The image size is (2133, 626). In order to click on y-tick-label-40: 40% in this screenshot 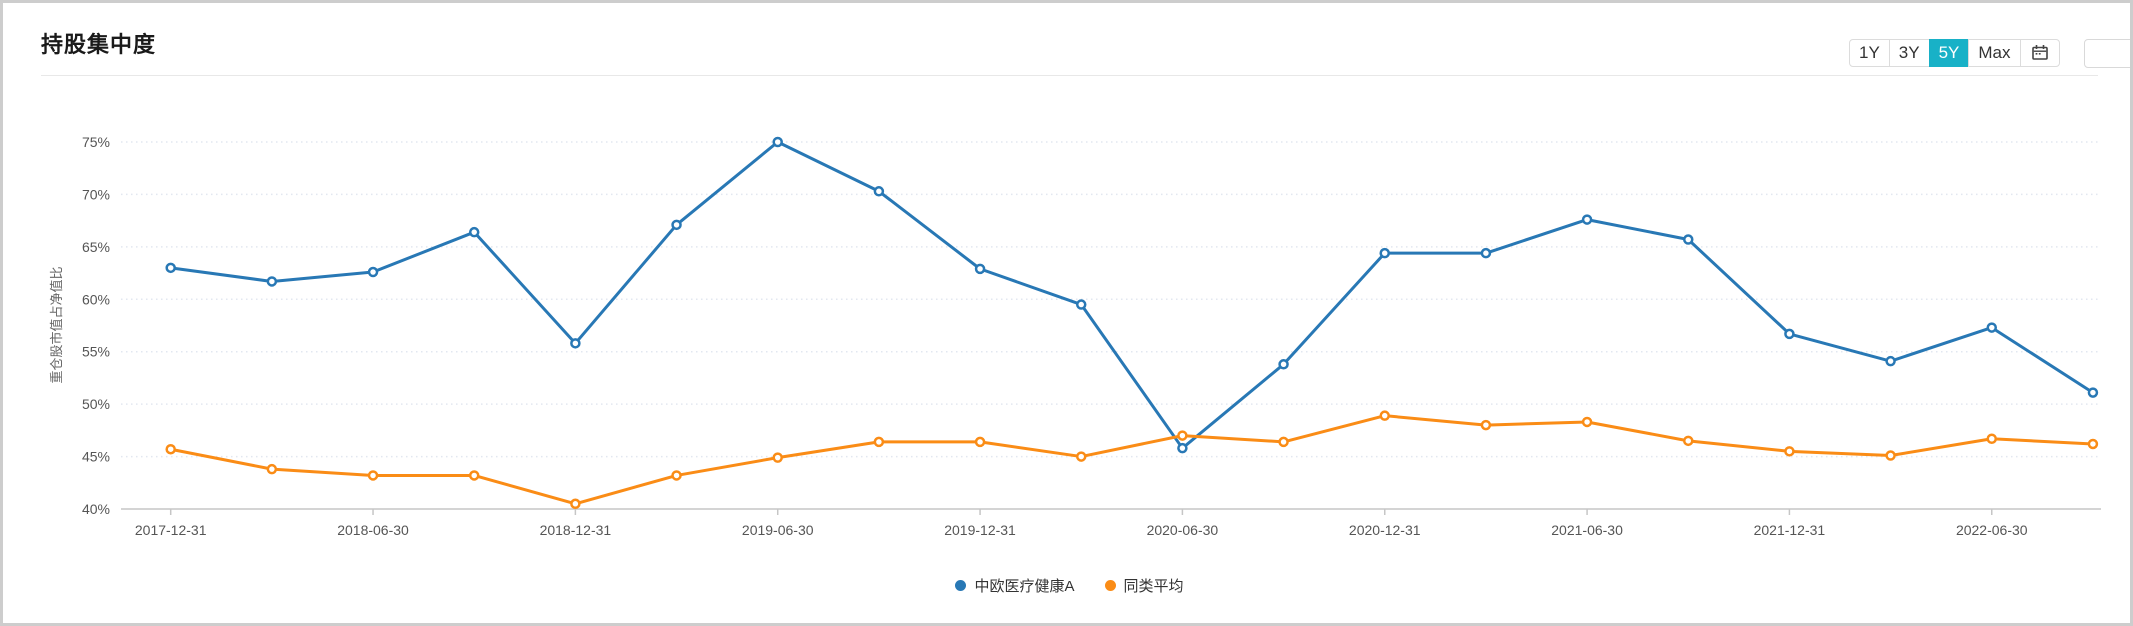, I will do `click(96, 509)`.